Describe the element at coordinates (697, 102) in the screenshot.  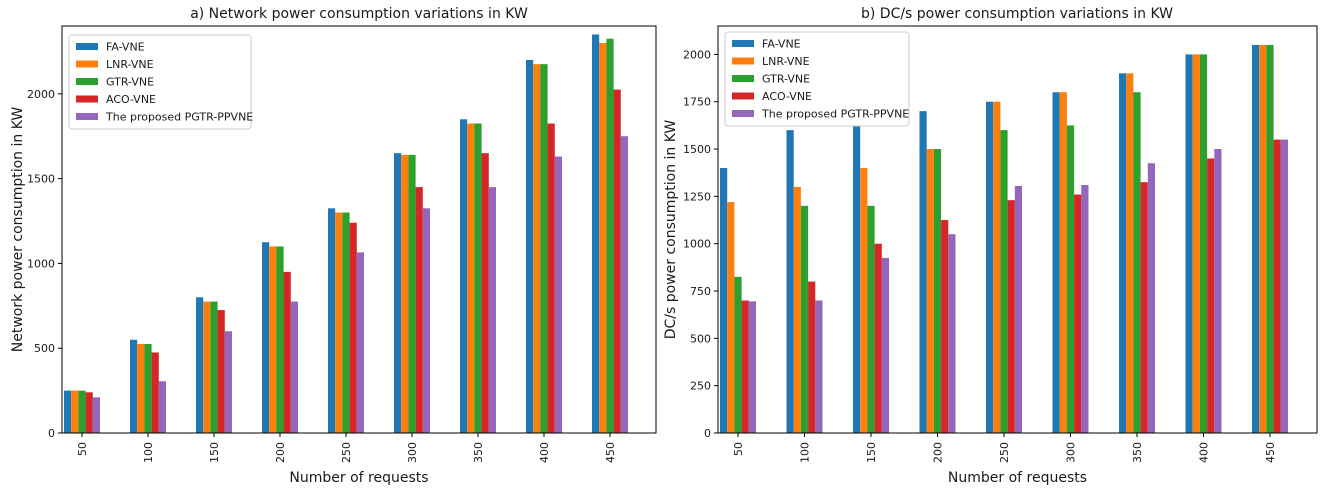
I see `y-tick-label: 1750` at that location.